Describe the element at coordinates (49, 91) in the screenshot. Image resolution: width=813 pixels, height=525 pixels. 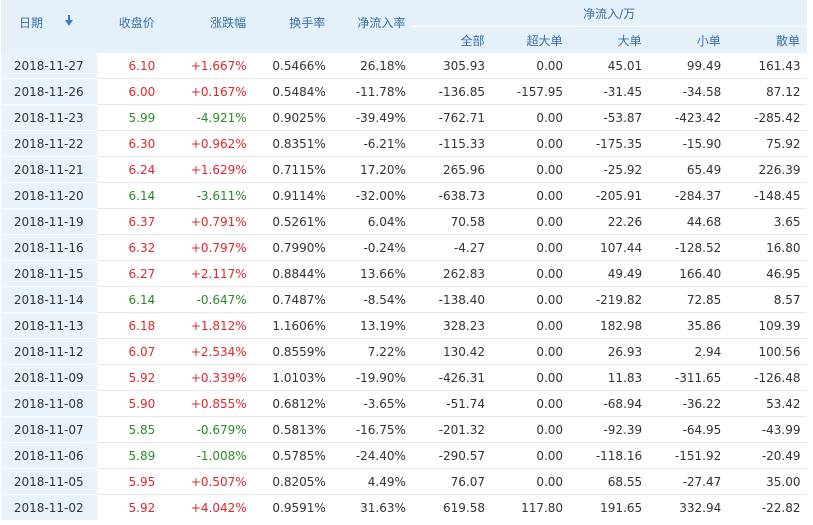
I see `cell-date: 2018-11-26` at that location.